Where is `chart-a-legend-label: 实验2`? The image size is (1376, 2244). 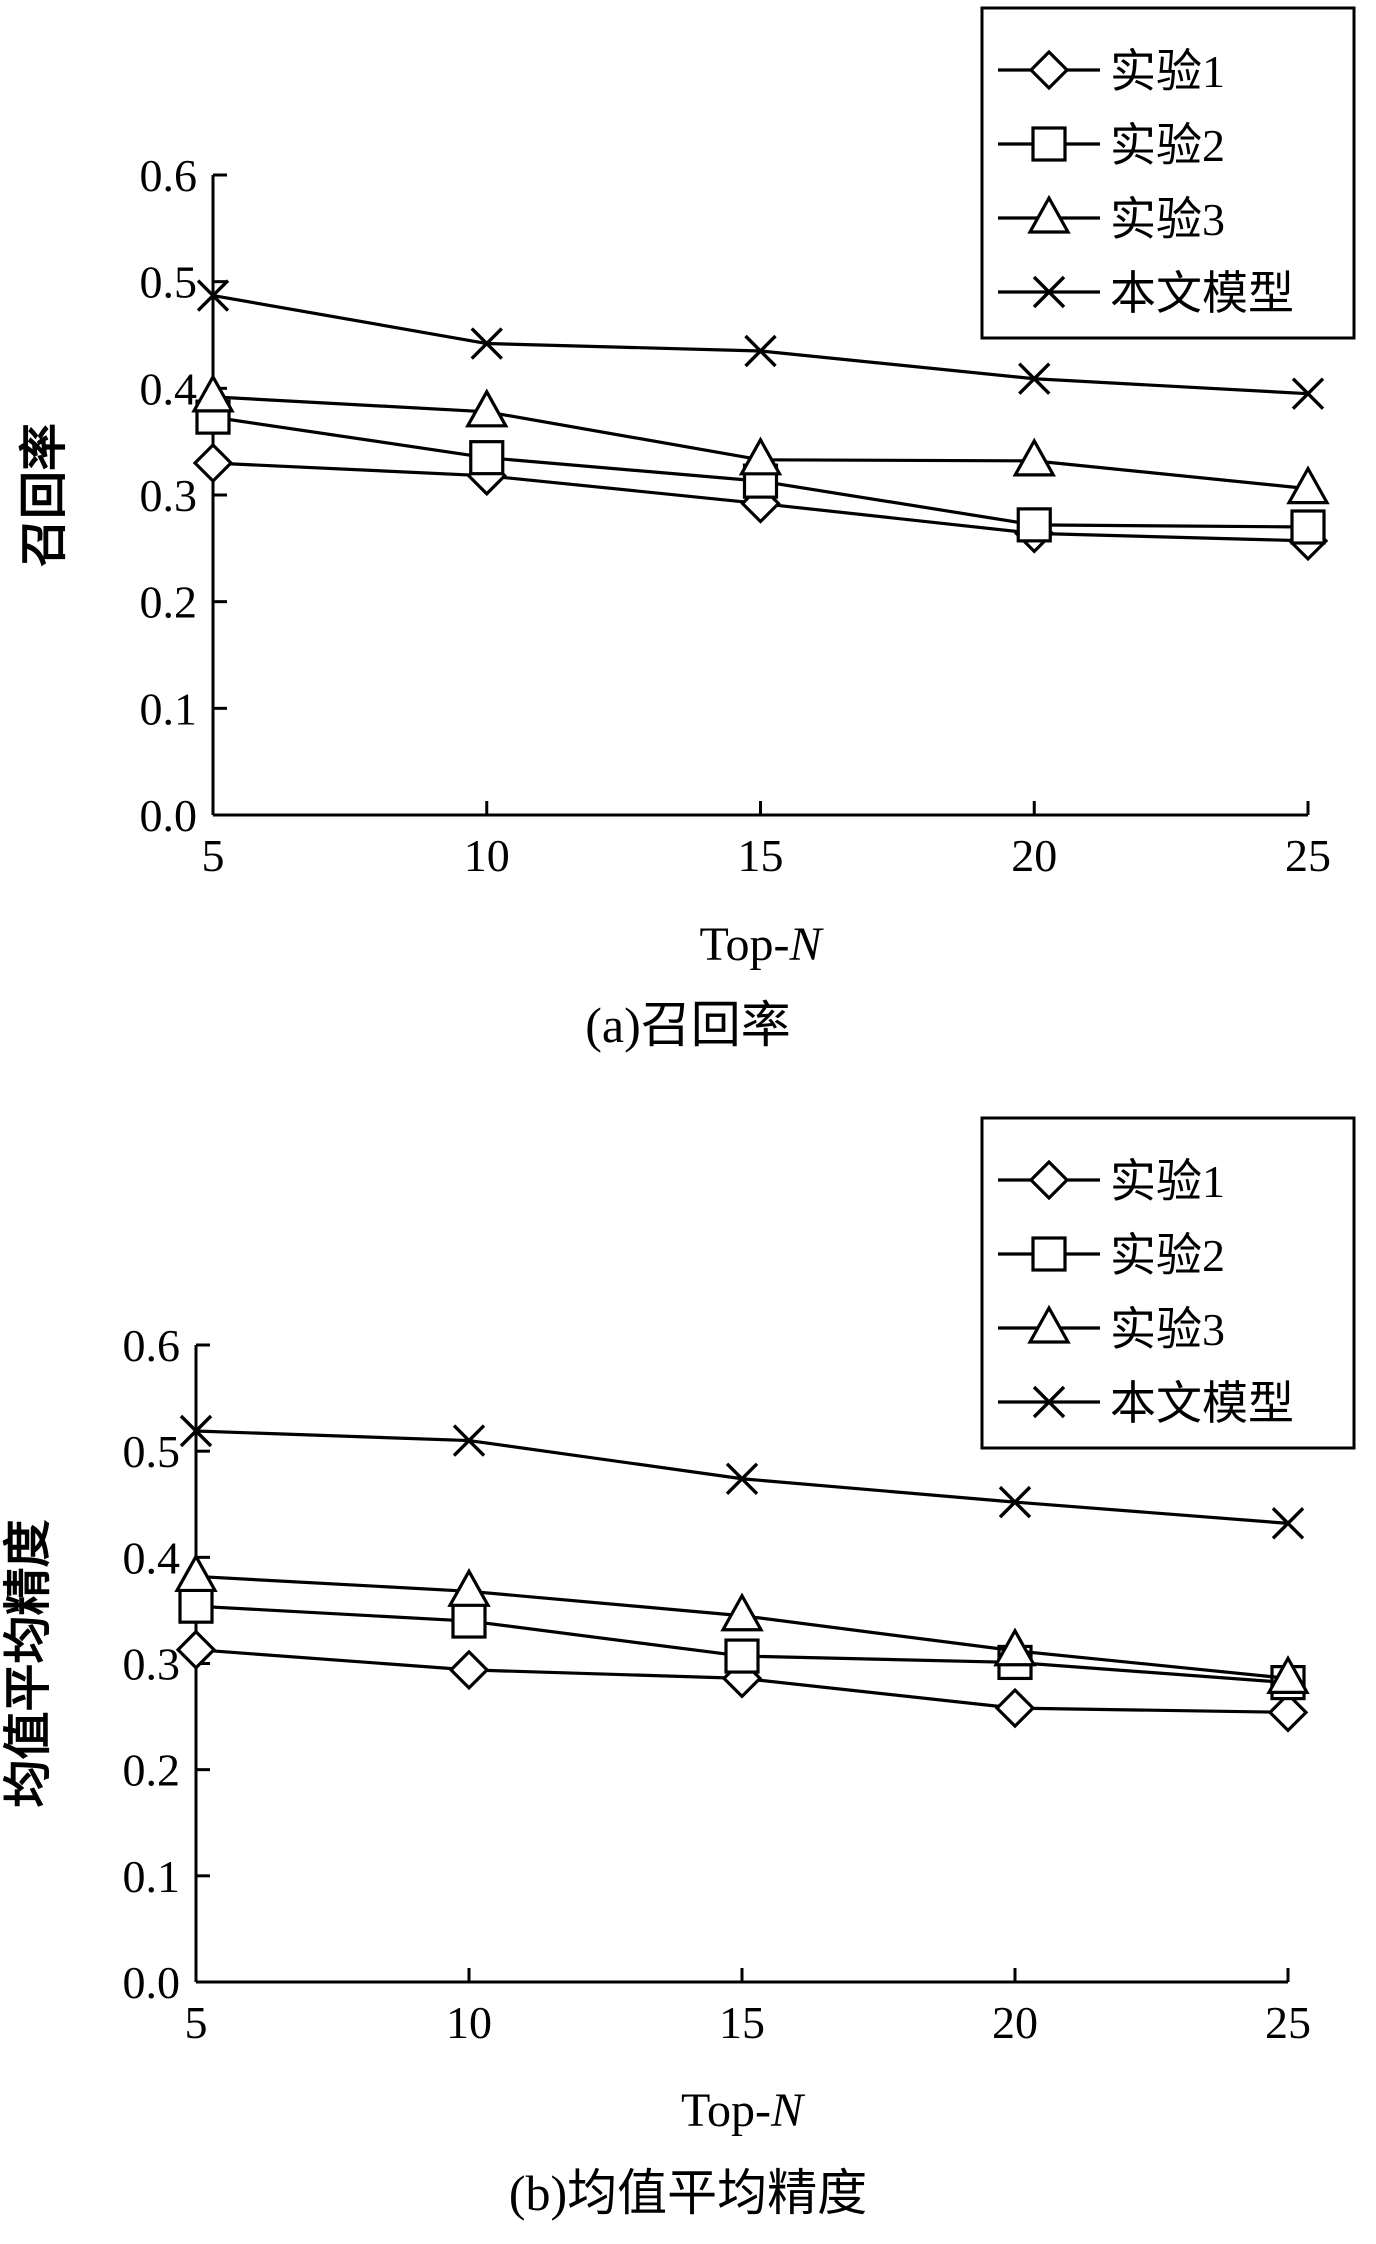
chart-a-legend-label: 实验2 is located at coordinates (1167, 145).